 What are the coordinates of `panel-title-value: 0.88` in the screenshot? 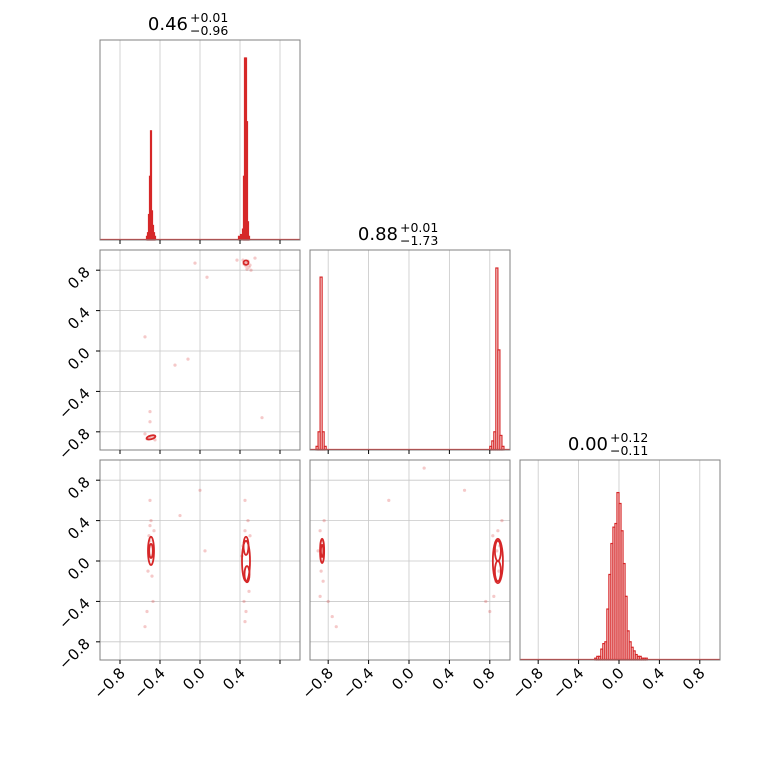 It's located at (378, 234).